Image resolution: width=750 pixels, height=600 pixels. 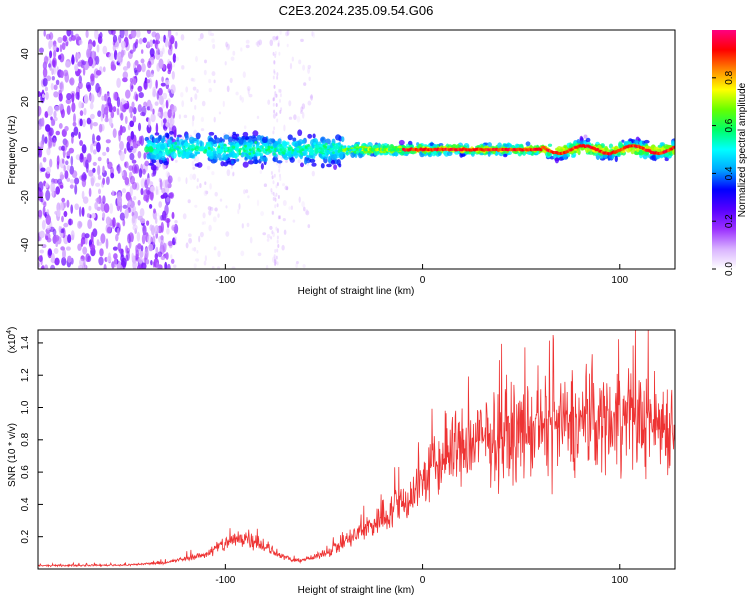 I want to click on colorbar-gradient, so click(x=724, y=149).